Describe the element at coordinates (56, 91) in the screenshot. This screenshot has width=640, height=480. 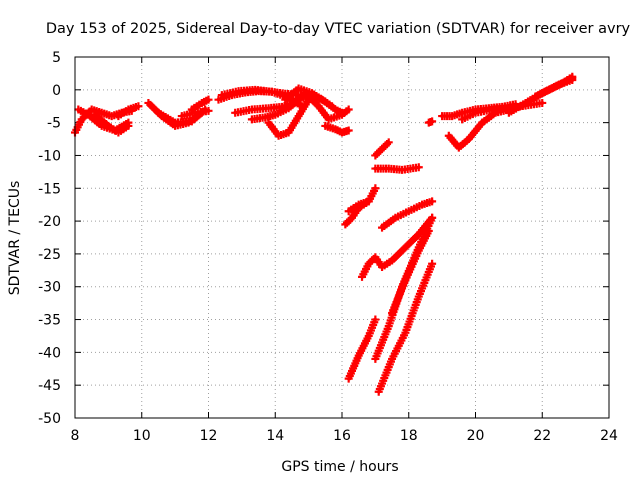
I see `y-tick-label: 0` at that location.